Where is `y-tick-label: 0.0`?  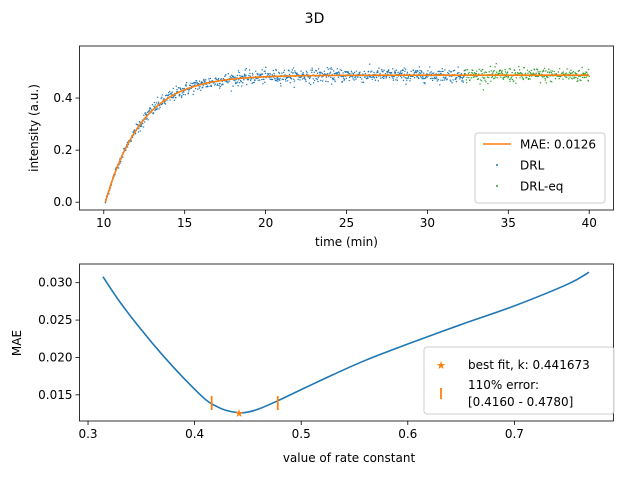 y-tick-label: 0.0 is located at coordinates (62, 202).